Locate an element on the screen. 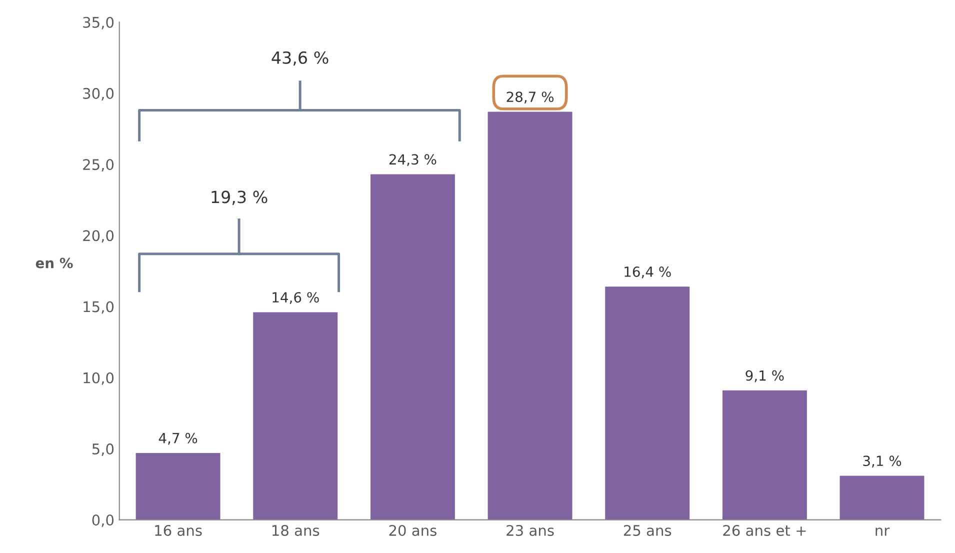 This screenshot has height=553, width=955. x-tick-label: 26 ans et + is located at coordinates (764, 530).